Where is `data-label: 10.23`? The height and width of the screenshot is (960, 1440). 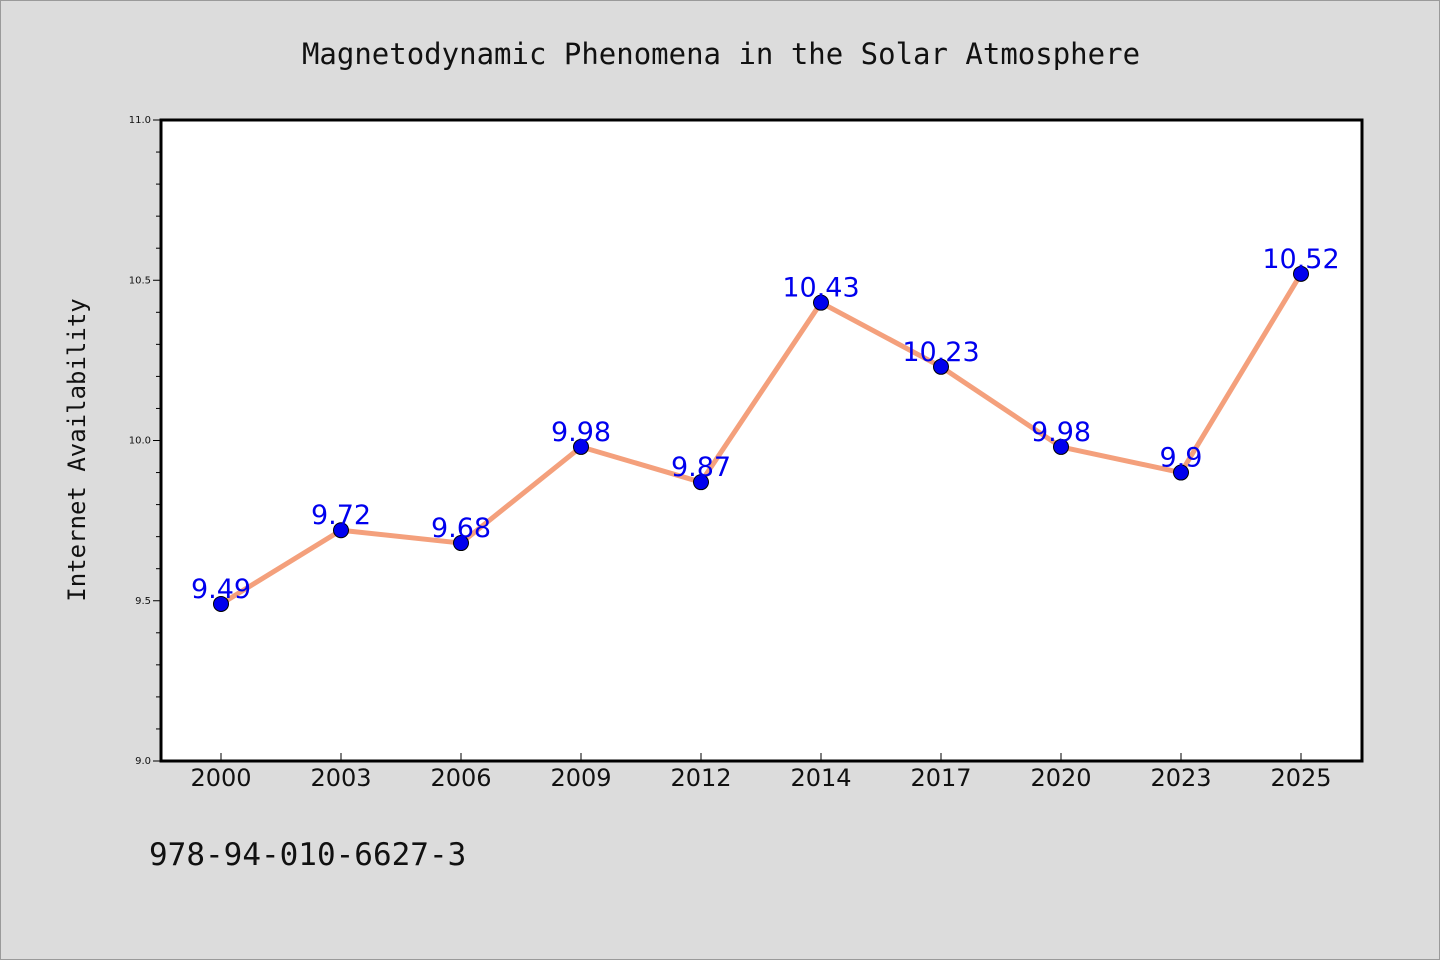
data-label: 10.23 is located at coordinates (940, 352).